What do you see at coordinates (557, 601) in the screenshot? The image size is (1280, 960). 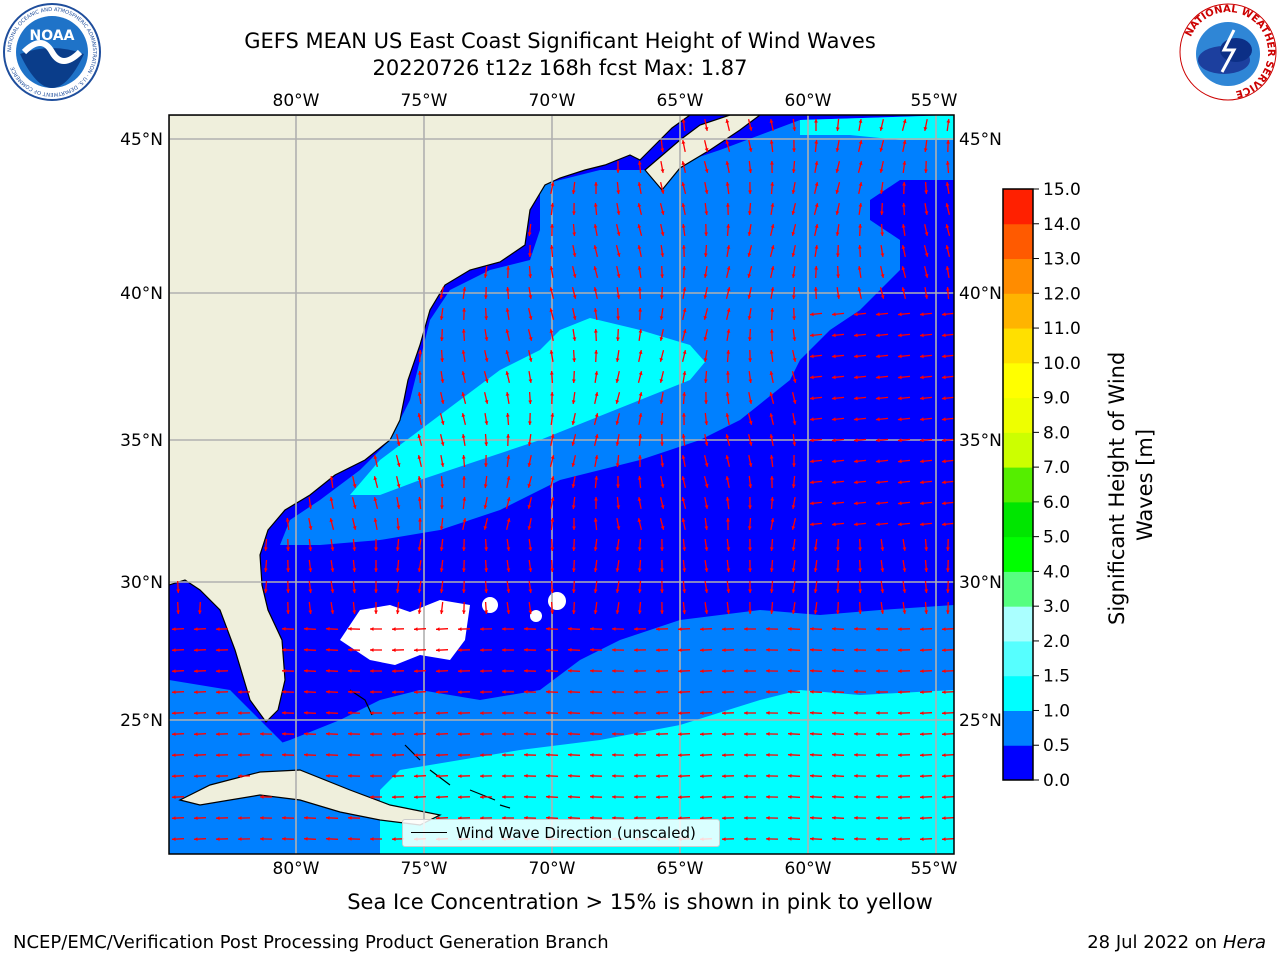 I see `missing-data-spot` at bounding box center [557, 601].